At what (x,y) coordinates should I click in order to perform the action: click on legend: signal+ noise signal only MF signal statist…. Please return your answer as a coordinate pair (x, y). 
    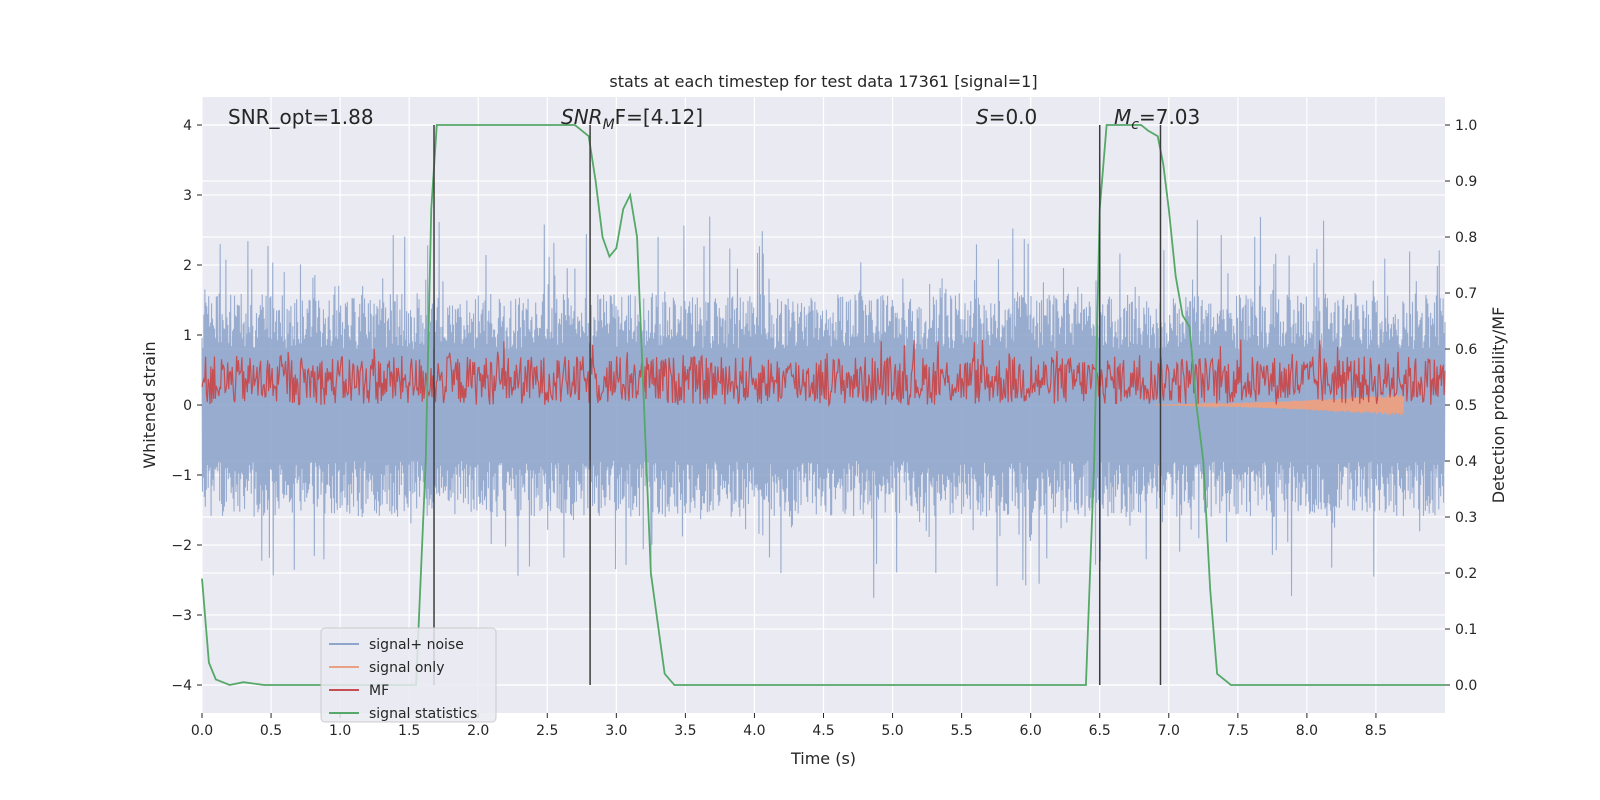
    Looking at the image, I should click on (408, 675).